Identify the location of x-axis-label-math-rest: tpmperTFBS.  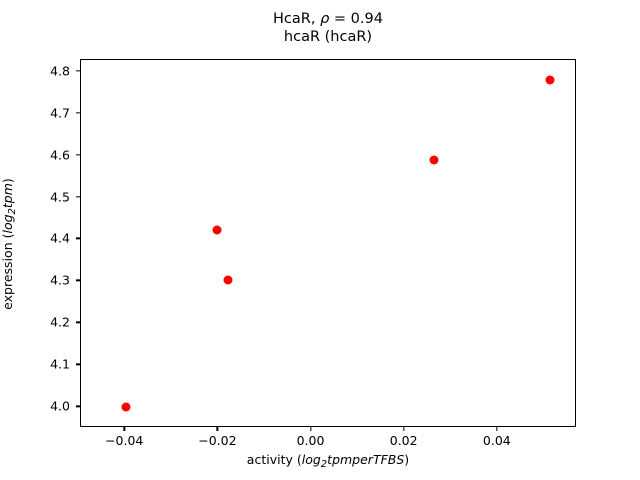
(366, 459).